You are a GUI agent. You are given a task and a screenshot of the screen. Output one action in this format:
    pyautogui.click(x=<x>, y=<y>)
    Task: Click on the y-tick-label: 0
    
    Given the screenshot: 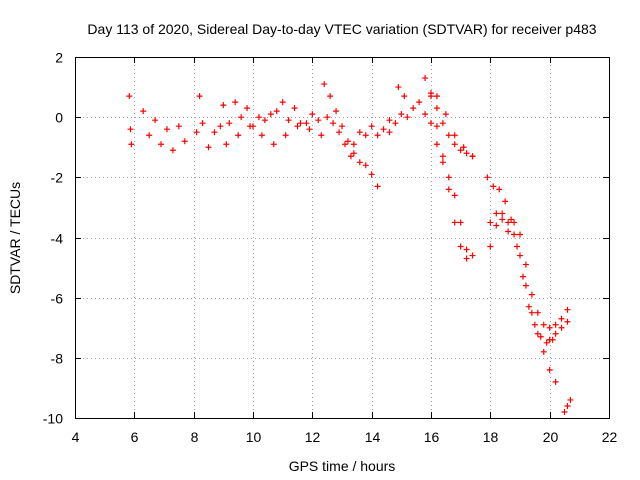 What is the action you would take?
    pyautogui.click(x=59, y=118)
    